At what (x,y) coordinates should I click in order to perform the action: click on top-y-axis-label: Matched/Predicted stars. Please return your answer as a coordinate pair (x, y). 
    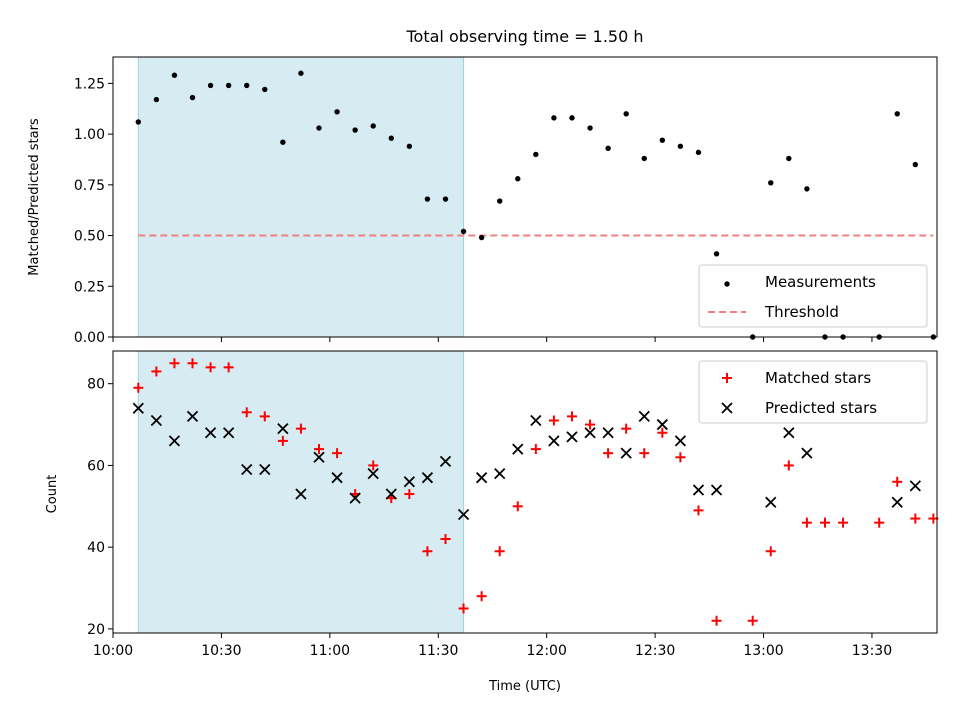
    Looking at the image, I should click on (34, 197).